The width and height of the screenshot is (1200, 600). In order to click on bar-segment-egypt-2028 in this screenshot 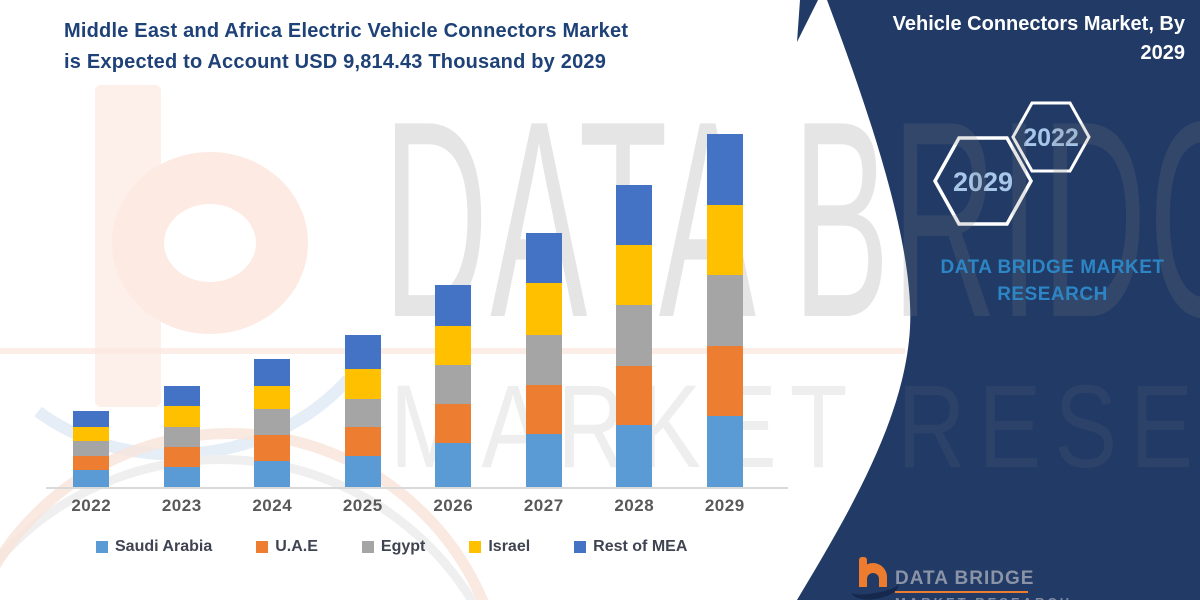, I will do `click(634, 335)`.